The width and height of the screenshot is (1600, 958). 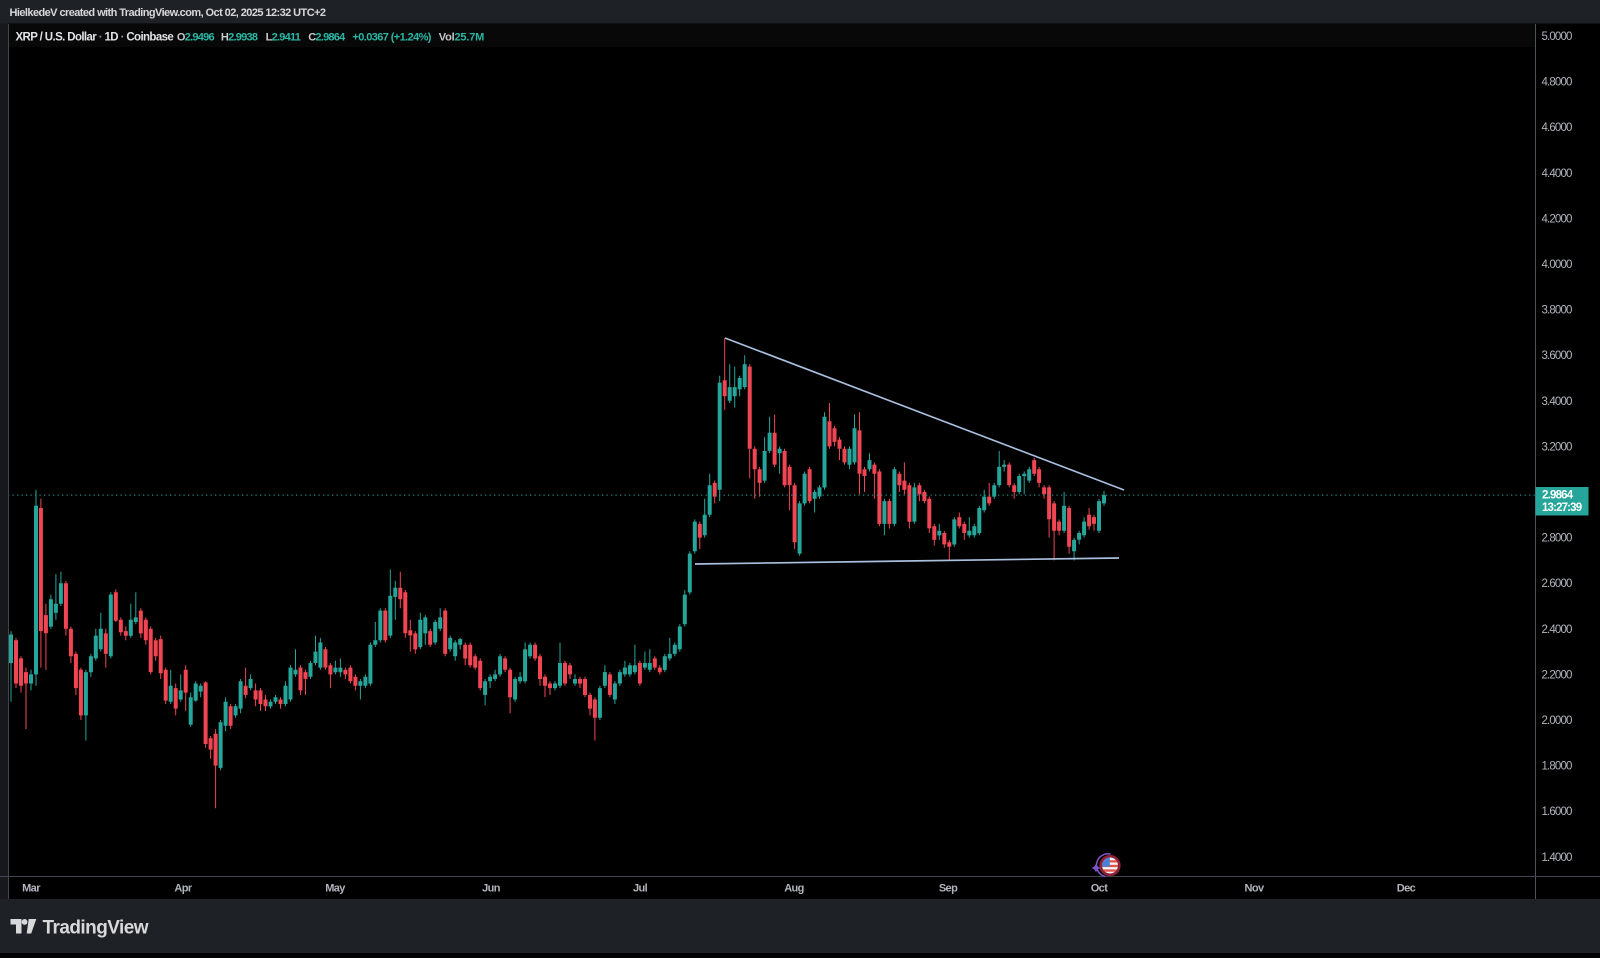 What do you see at coordinates (31, 889) in the screenshot?
I see `svg-text: Mar` at bounding box center [31, 889].